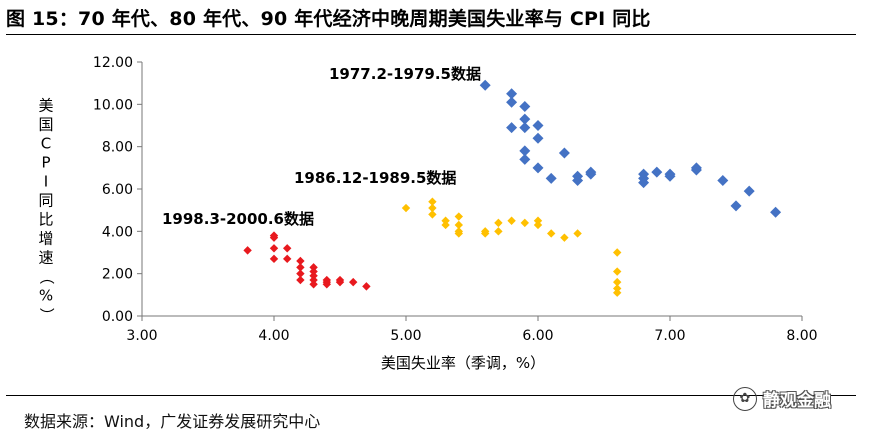  I want to click on y-axis-label-char: C, so click(46, 144).